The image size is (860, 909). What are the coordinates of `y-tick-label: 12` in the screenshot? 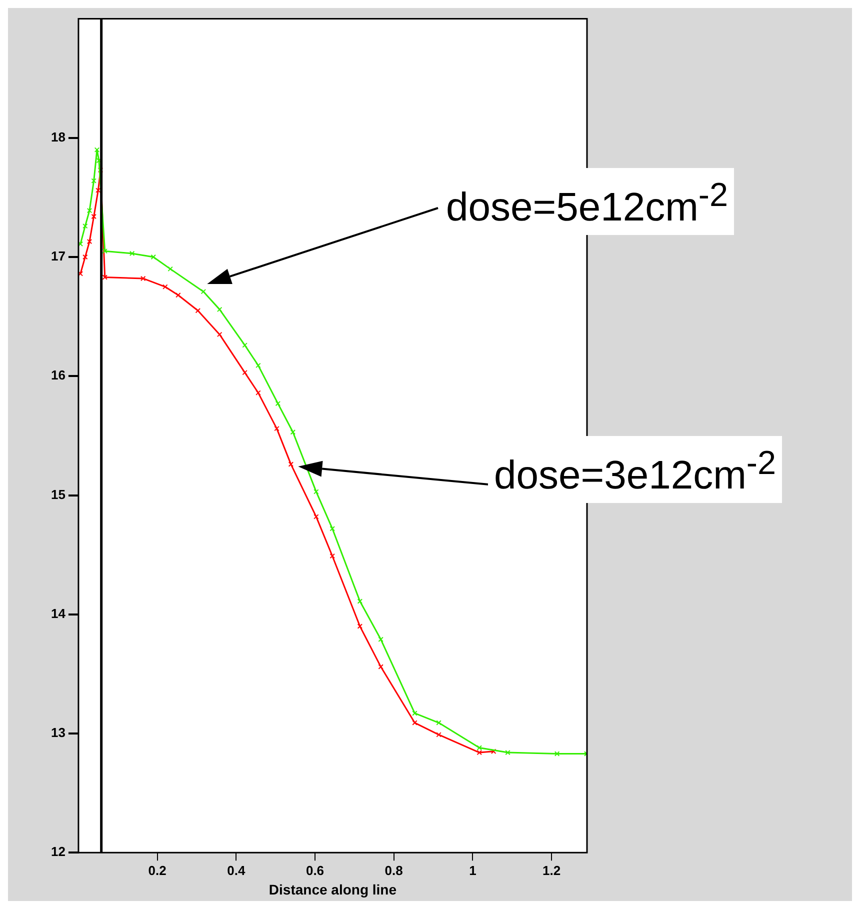 It's located at (58, 852).